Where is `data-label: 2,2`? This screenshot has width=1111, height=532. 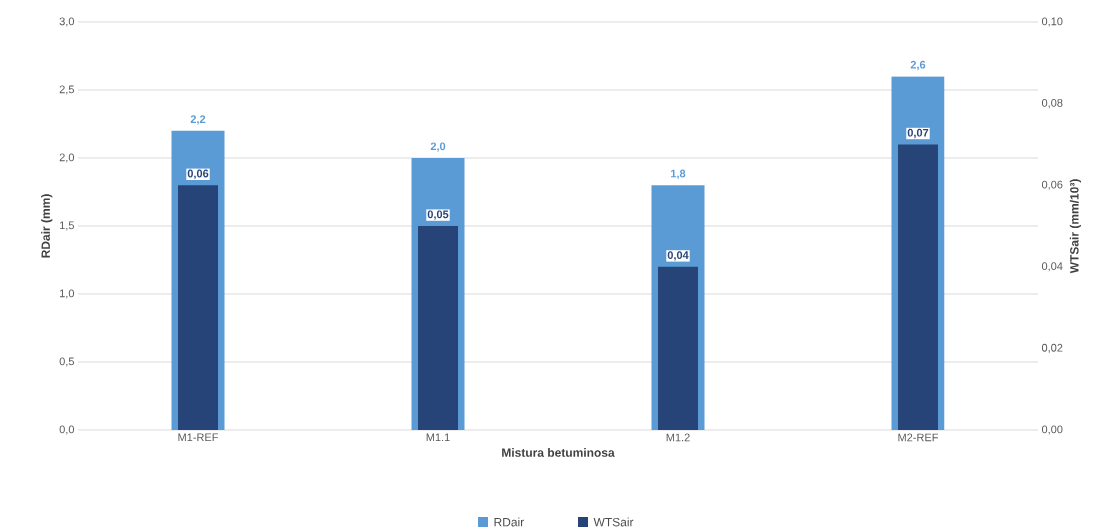 data-label: 2,2 is located at coordinates (198, 120).